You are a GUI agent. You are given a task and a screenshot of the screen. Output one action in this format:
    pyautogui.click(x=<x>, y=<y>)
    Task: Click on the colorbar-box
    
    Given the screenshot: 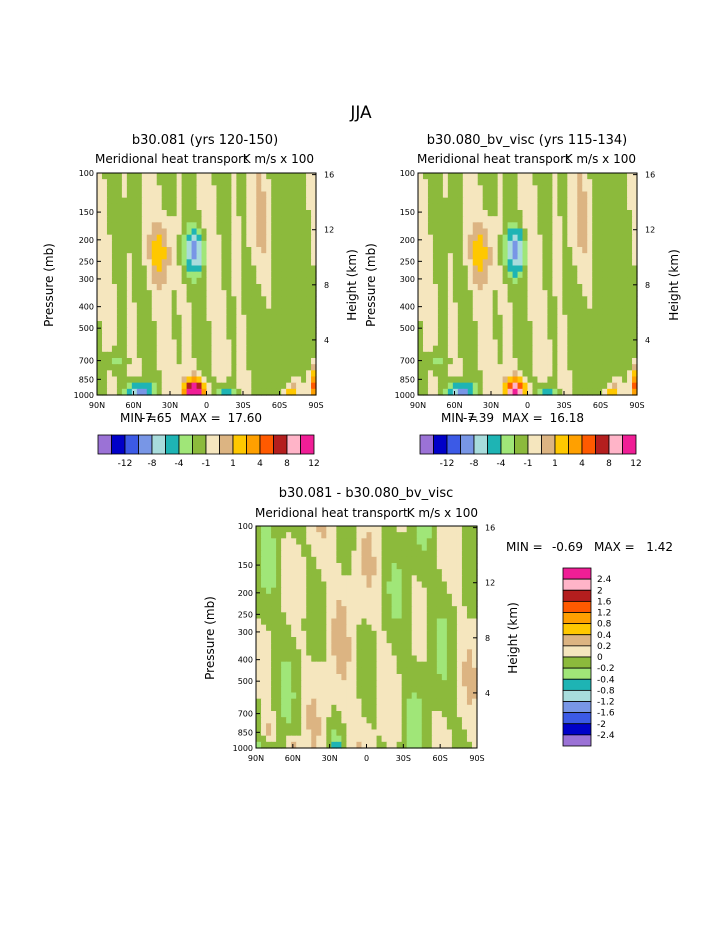 What is the action you would take?
    pyautogui.click(x=212, y=444)
    